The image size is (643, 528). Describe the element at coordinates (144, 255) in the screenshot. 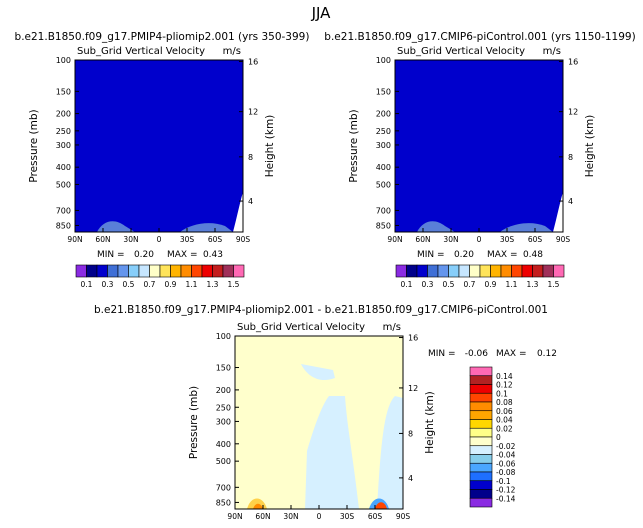

I see `min-value: 0.20` at that location.